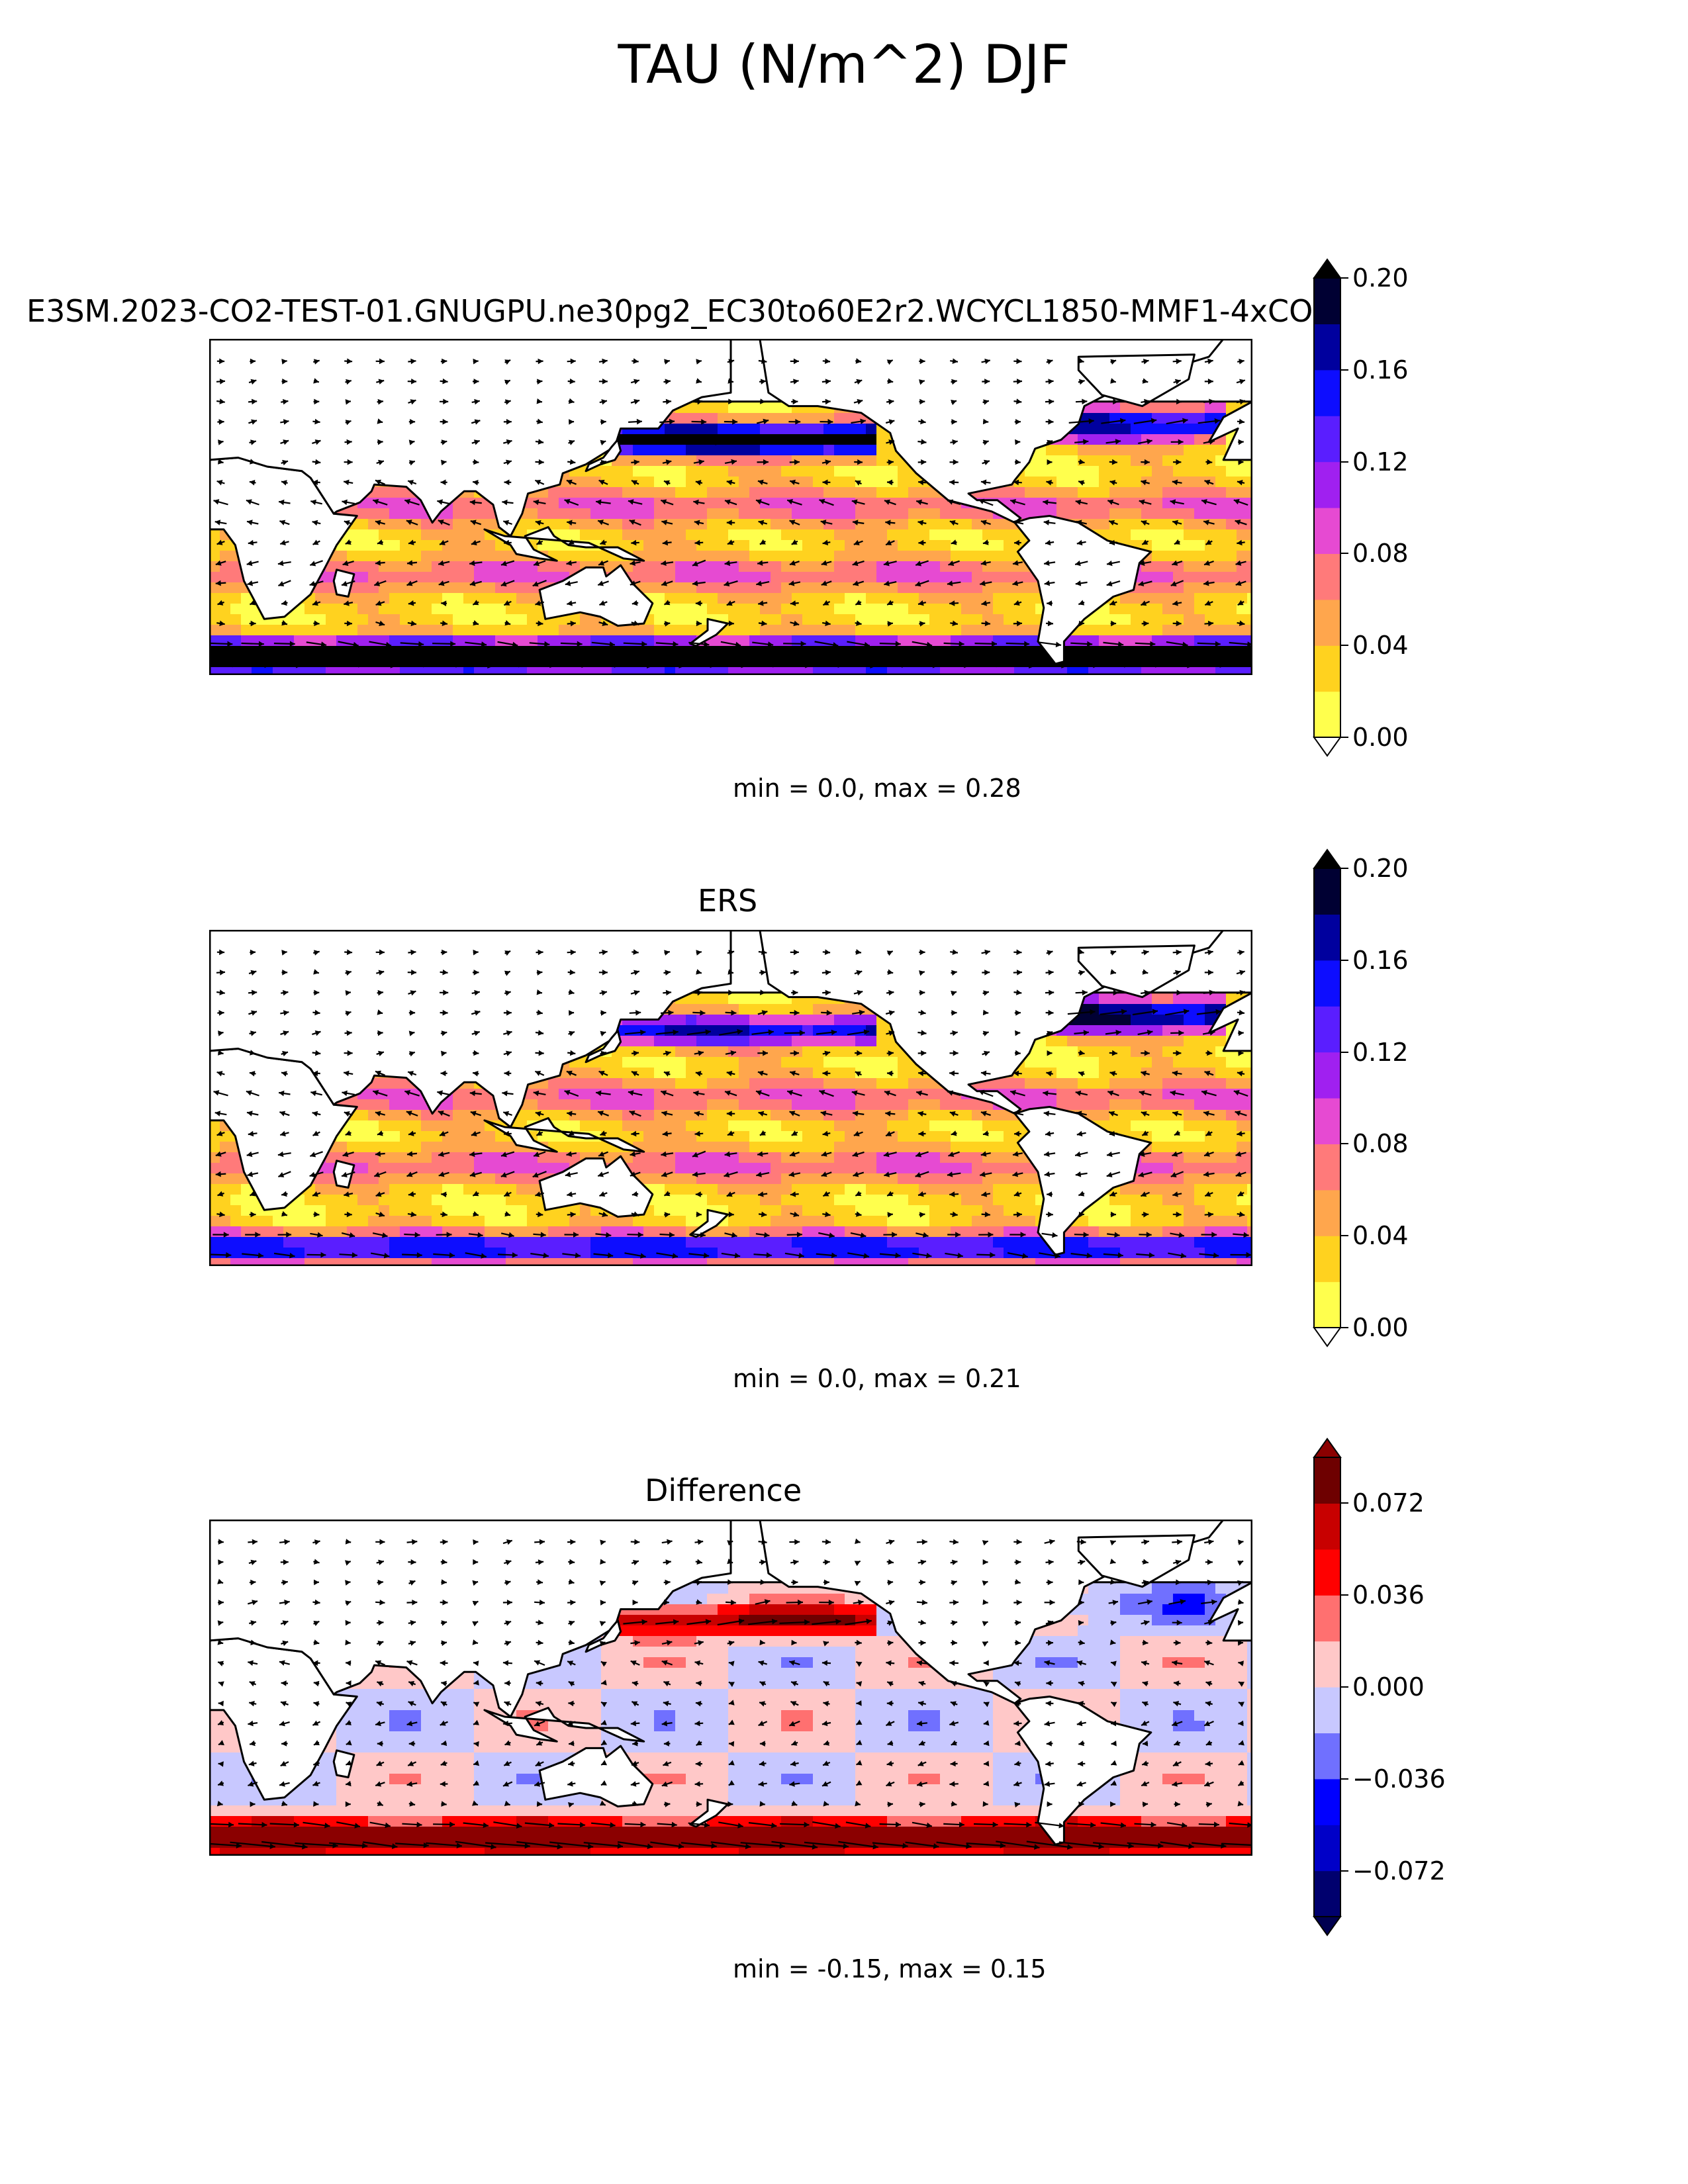 The height and width of the screenshot is (2184, 1688). What do you see at coordinates (1380, 278) in the screenshot?
I see `colorbar-tick-label: 0.20` at bounding box center [1380, 278].